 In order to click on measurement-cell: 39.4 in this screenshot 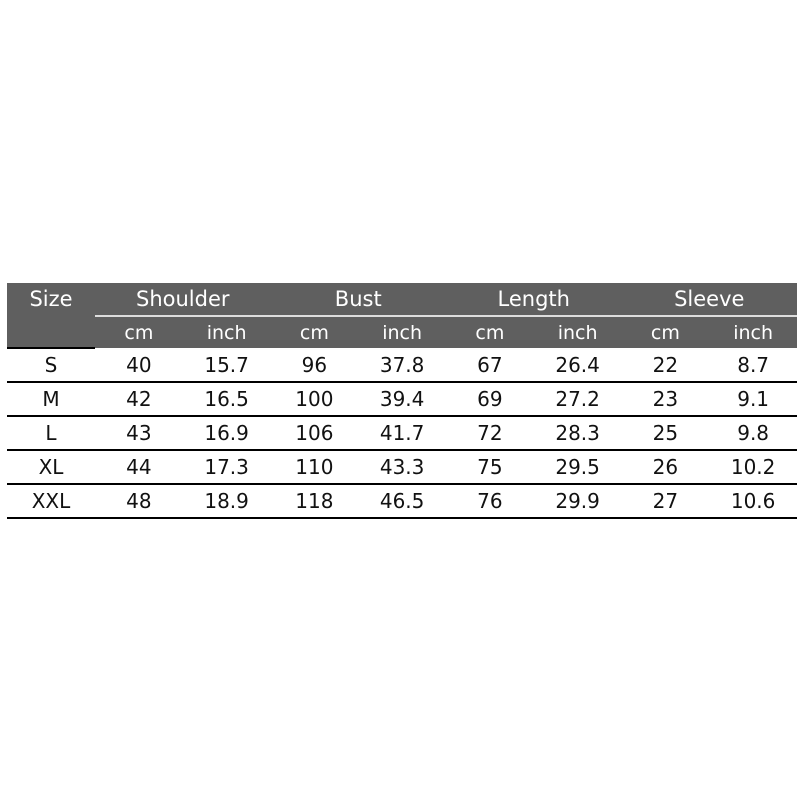, I will do `click(402, 399)`.